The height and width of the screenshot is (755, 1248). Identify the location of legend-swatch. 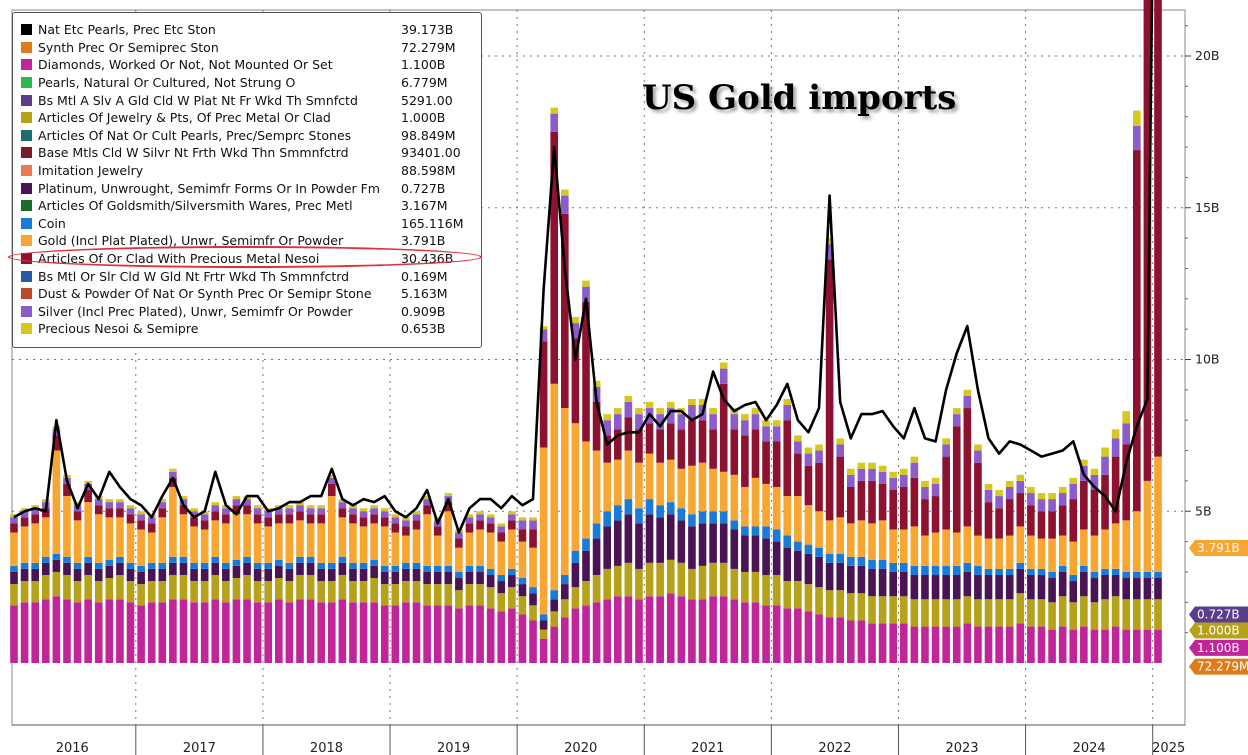
(26, 65).